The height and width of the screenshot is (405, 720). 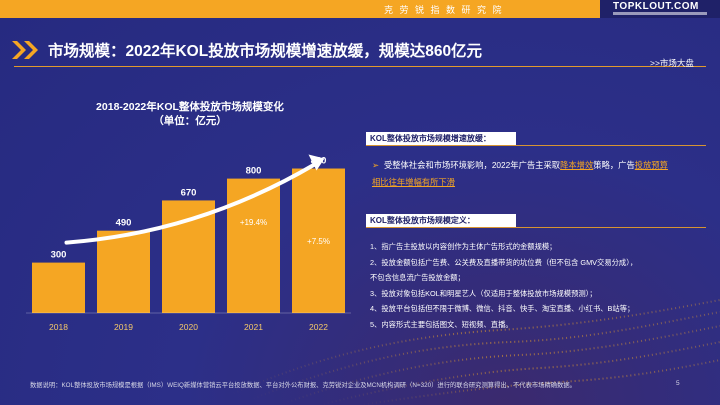 What do you see at coordinates (265, 51) in the screenshot?
I see `page-title: 市场规模：2022年KOL投放市场规模增速放缓，规模达860亿元` at bounding box center [265, 51].